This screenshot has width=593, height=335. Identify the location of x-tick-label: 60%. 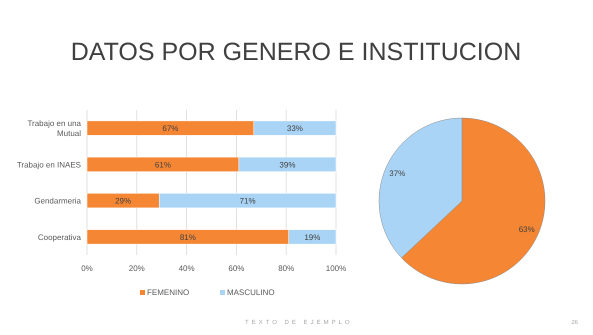
(236, 268).